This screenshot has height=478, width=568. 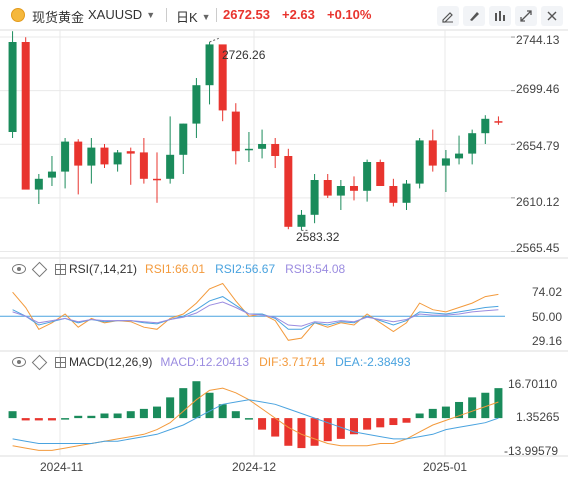 I want to click on price-axis-label: 2610.12, so click(x=538, y=202).